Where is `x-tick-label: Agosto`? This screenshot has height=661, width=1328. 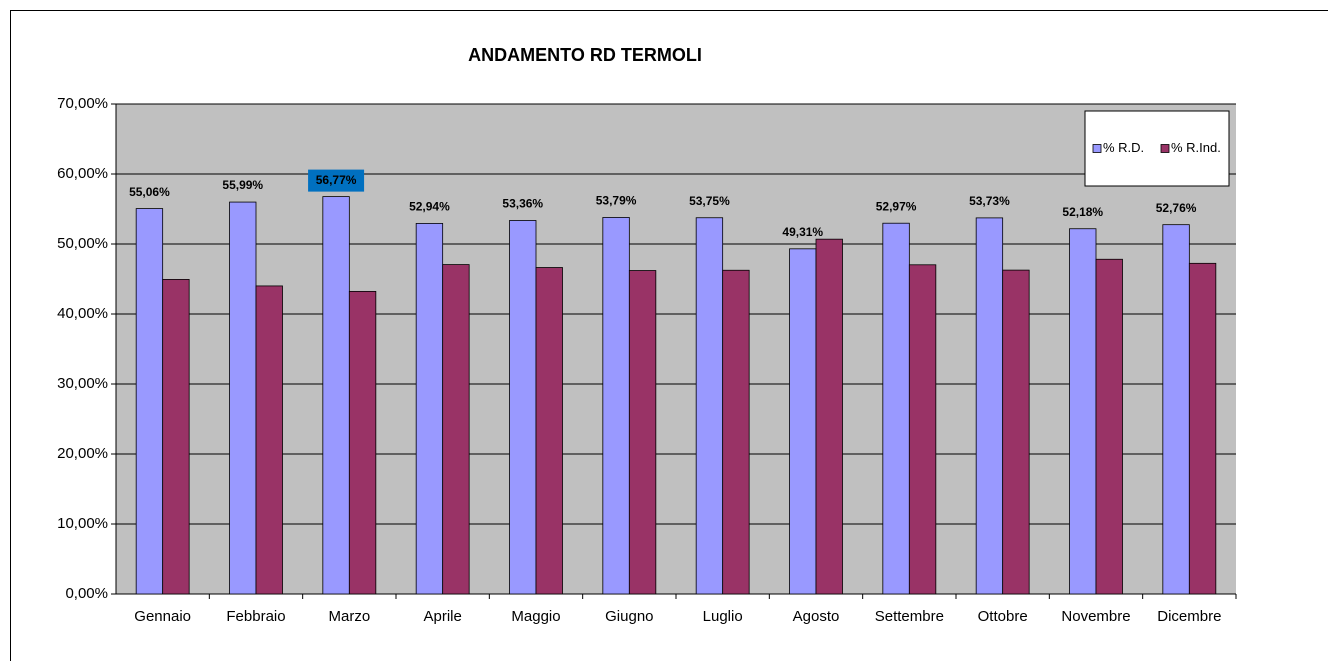 x-tick-label: Agosto is located at coordinates (816, 616).